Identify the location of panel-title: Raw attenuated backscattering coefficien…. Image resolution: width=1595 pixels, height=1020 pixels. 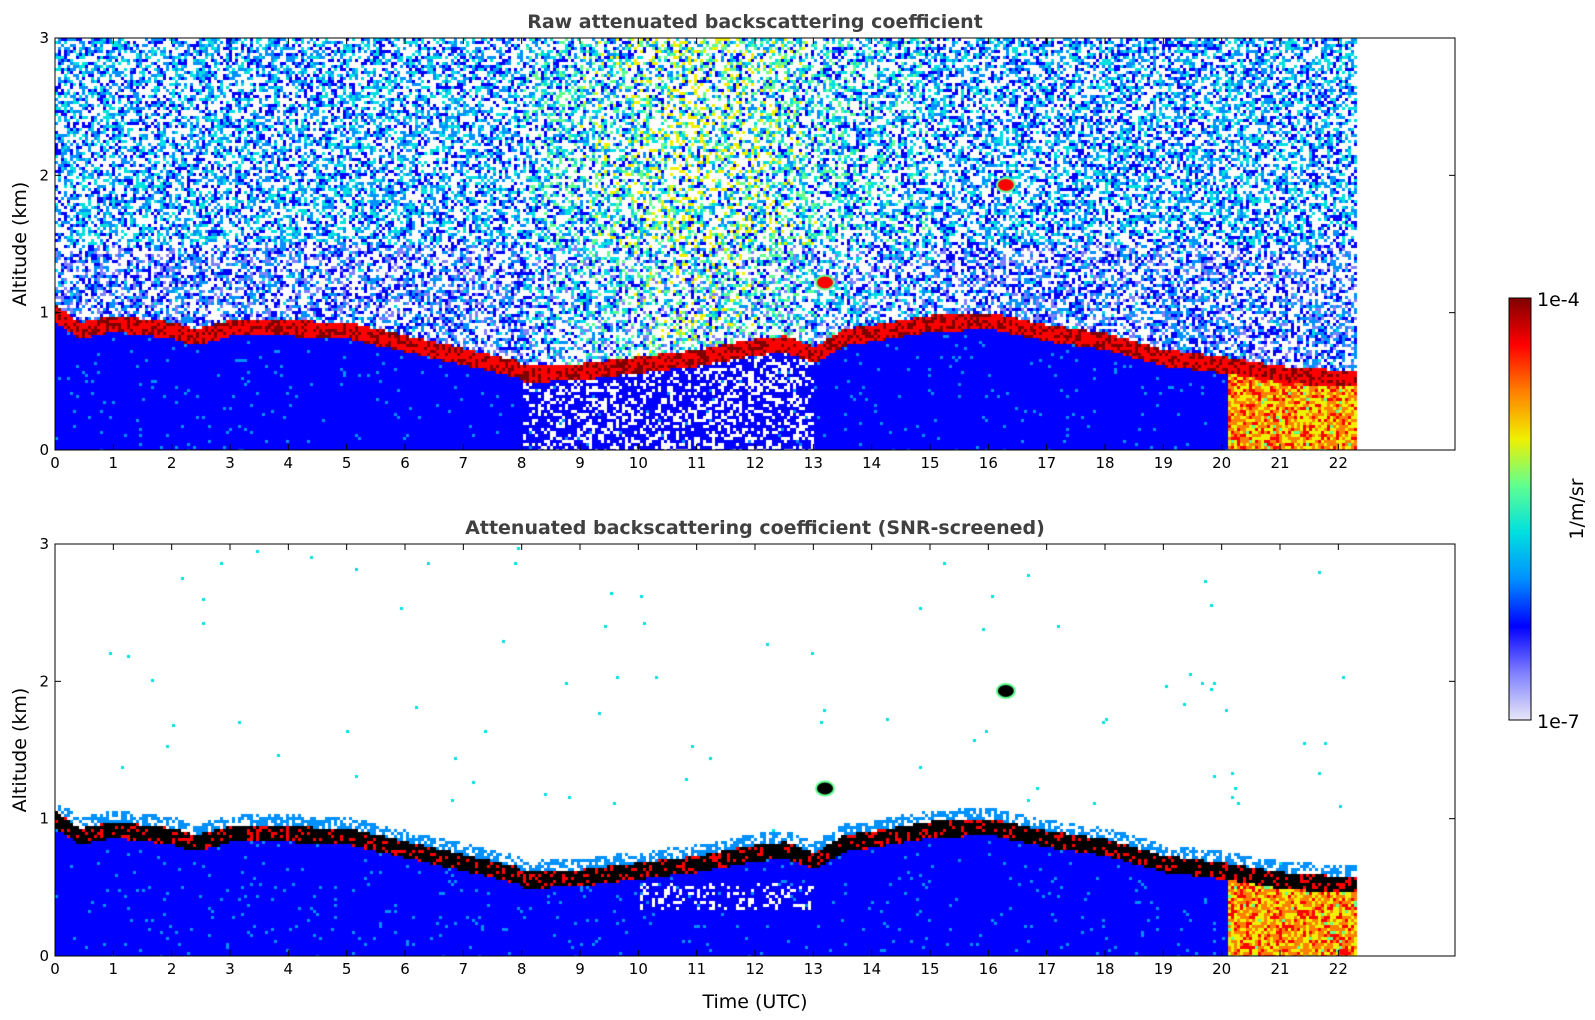
(755, 22).